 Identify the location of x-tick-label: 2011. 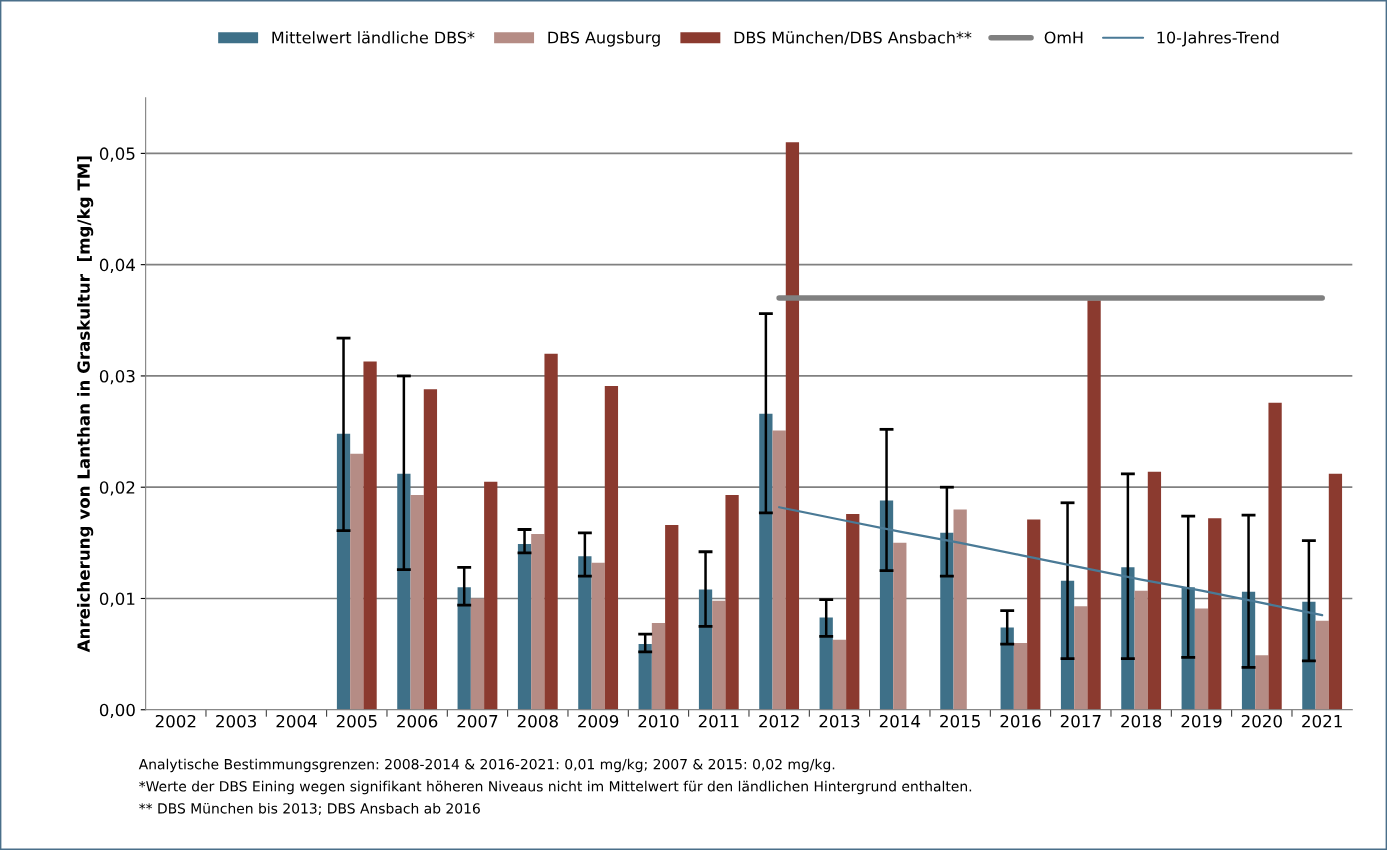
(718, 721).